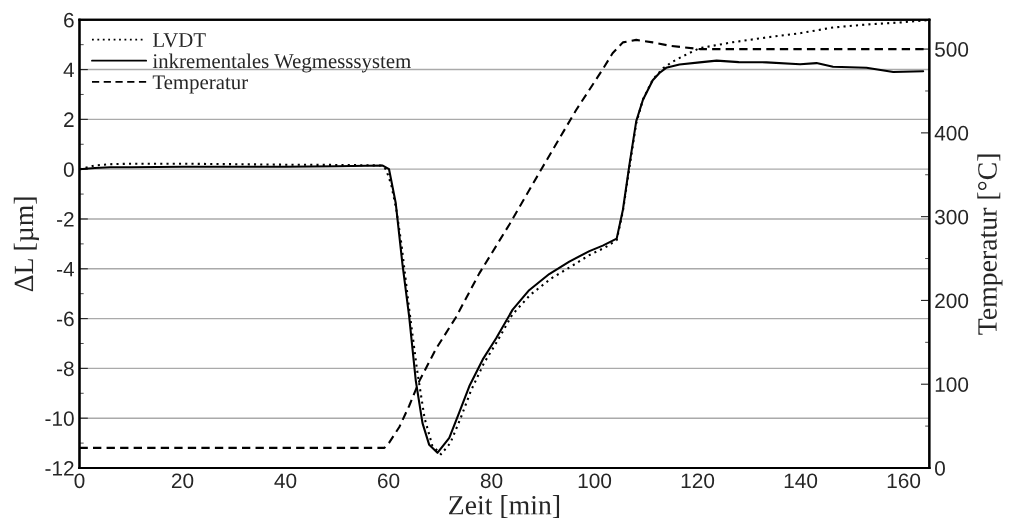 Image resolution: width=1019 pixels, height=520 pixels. I want to click on x-tick-label: 160, so click(904, 481).